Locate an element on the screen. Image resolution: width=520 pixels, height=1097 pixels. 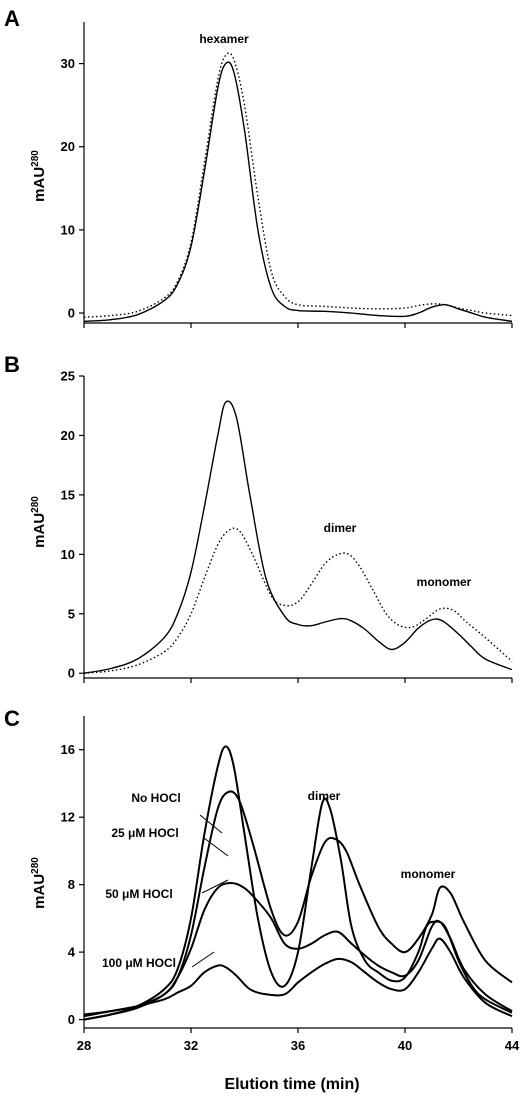
panel-c-y-tick-label: 8 is located at coordinates (71, 884).